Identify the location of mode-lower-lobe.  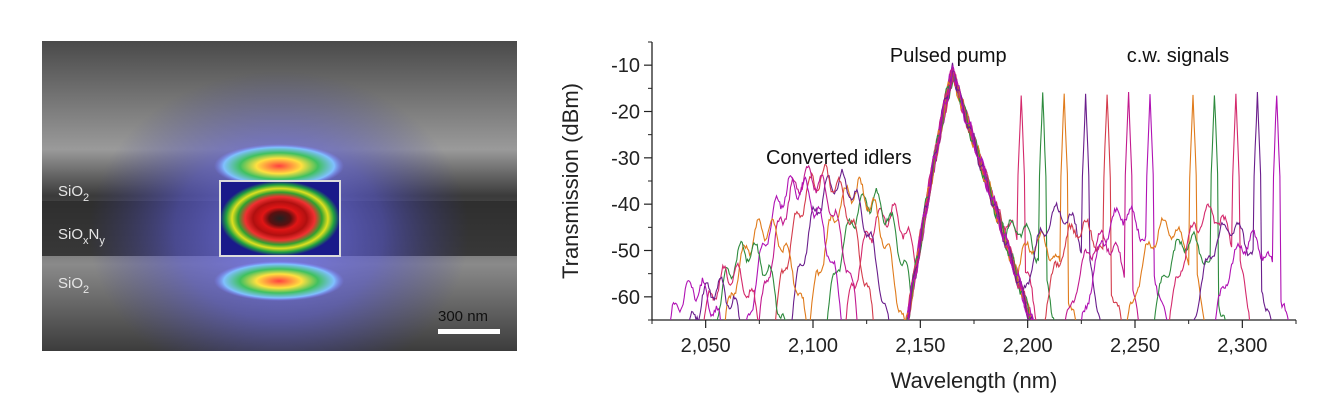
(279, 281).